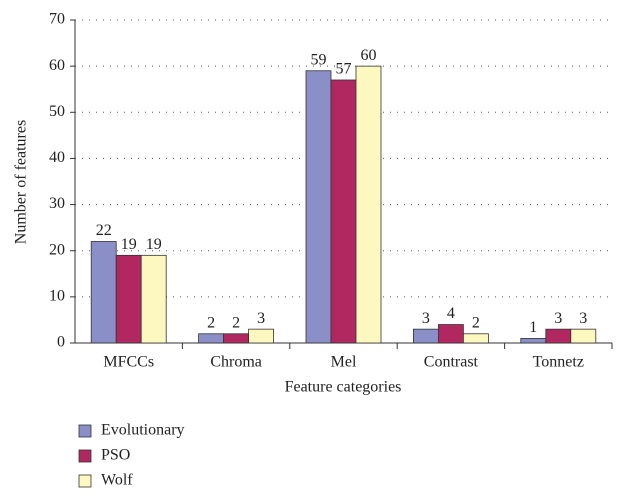 The width and height of the screenshot is (621, 496). Describe the element at coordinates (57, 203) in the screenshot. I see `y-tick-label: 30` at that location.